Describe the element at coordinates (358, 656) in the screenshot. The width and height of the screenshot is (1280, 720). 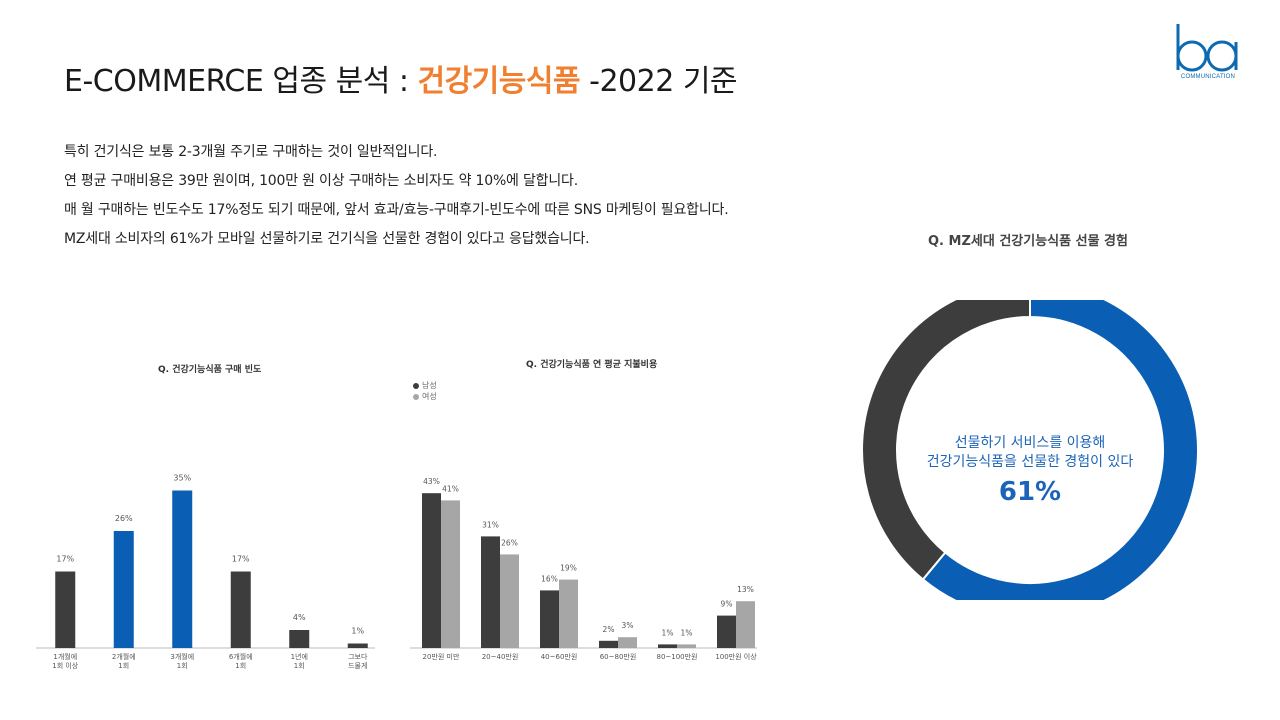
I see `chart1-tick-label: 그보다` at that location.